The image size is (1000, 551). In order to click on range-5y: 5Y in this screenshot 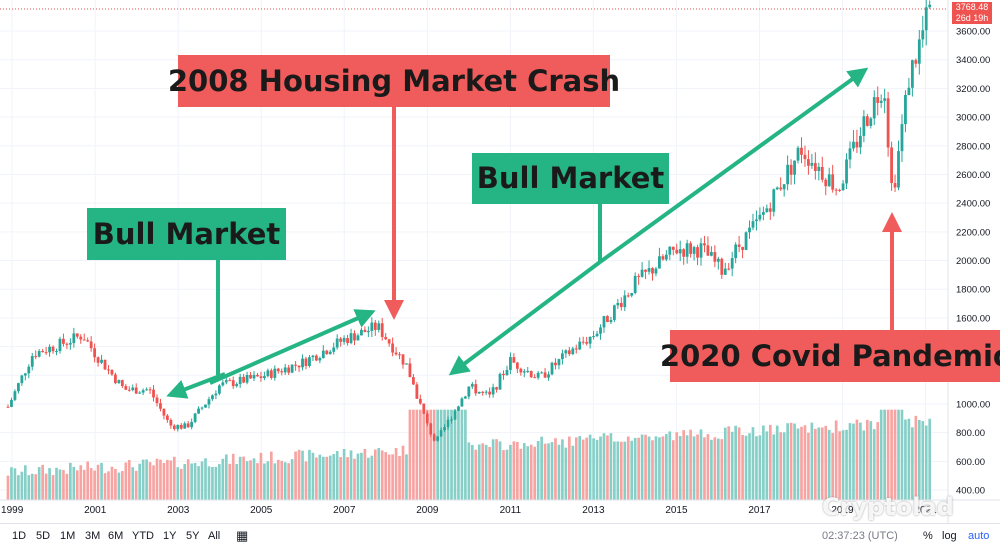, I will do `click(193, 536)`.